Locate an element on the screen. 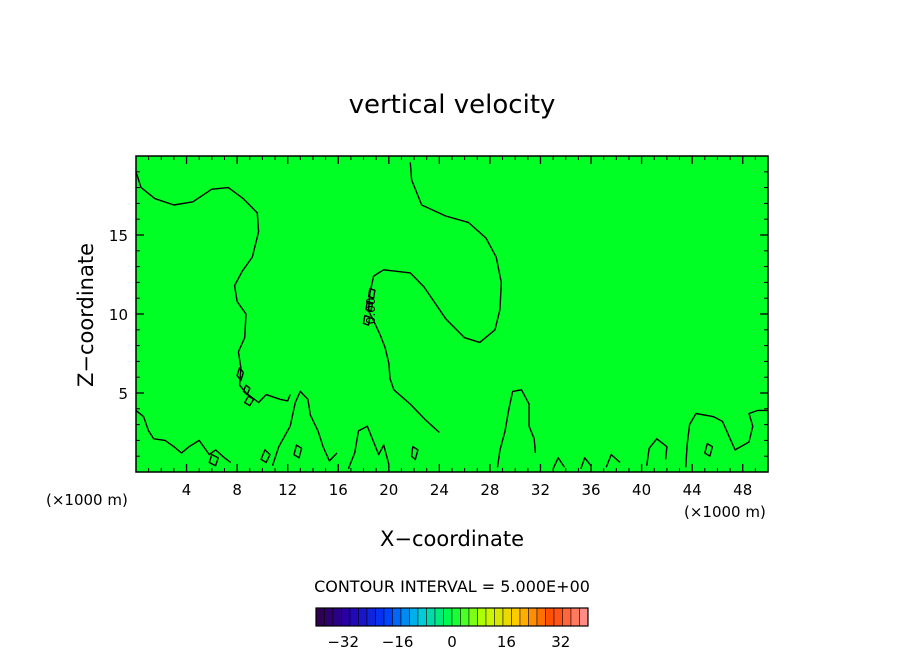  y-tick-label-10: 10 is located at coordinates (118, 315).